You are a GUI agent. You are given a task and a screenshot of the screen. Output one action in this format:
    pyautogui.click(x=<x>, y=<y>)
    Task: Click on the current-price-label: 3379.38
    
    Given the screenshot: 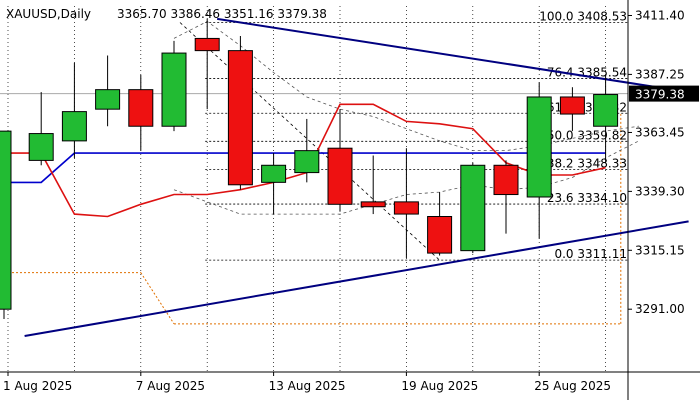 What is the action you would take?
    pyautogui.click(x=660, y=95)
    